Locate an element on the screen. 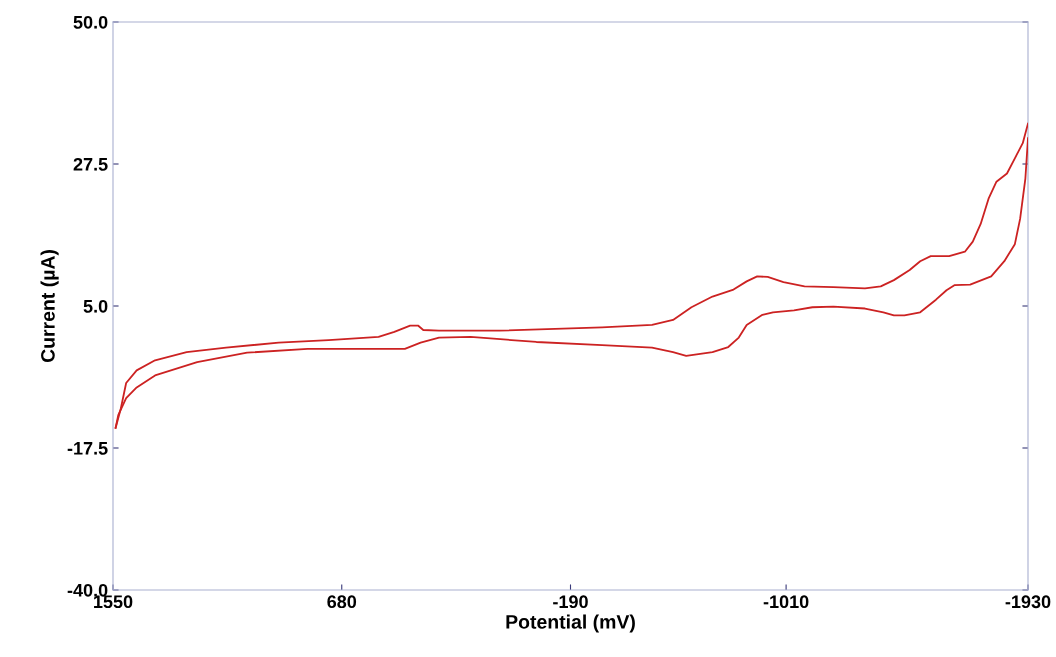 The image size is (1056, 657). y-tick-label: -40.0 is located at coordinates (87, 590).